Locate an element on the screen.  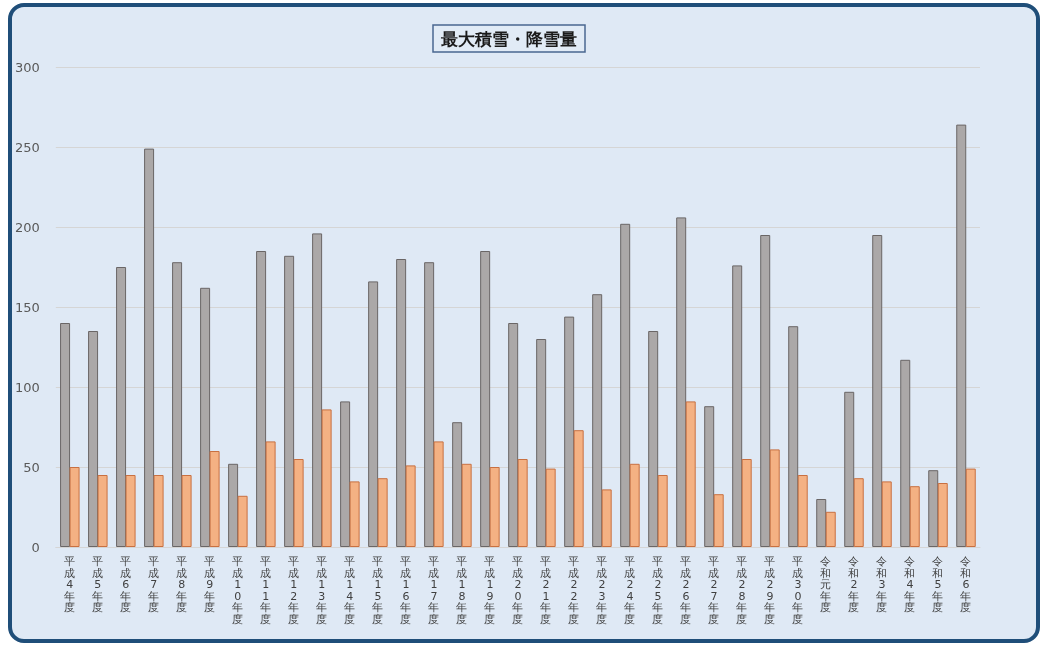
y-tick-label: 100 is located at coordinates (27, 387).